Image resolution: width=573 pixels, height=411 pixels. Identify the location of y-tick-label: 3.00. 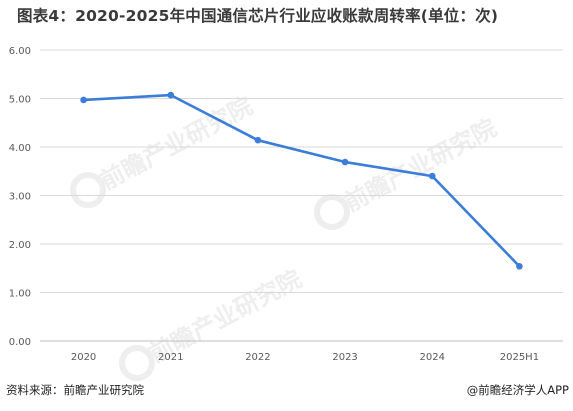
(20, 197).